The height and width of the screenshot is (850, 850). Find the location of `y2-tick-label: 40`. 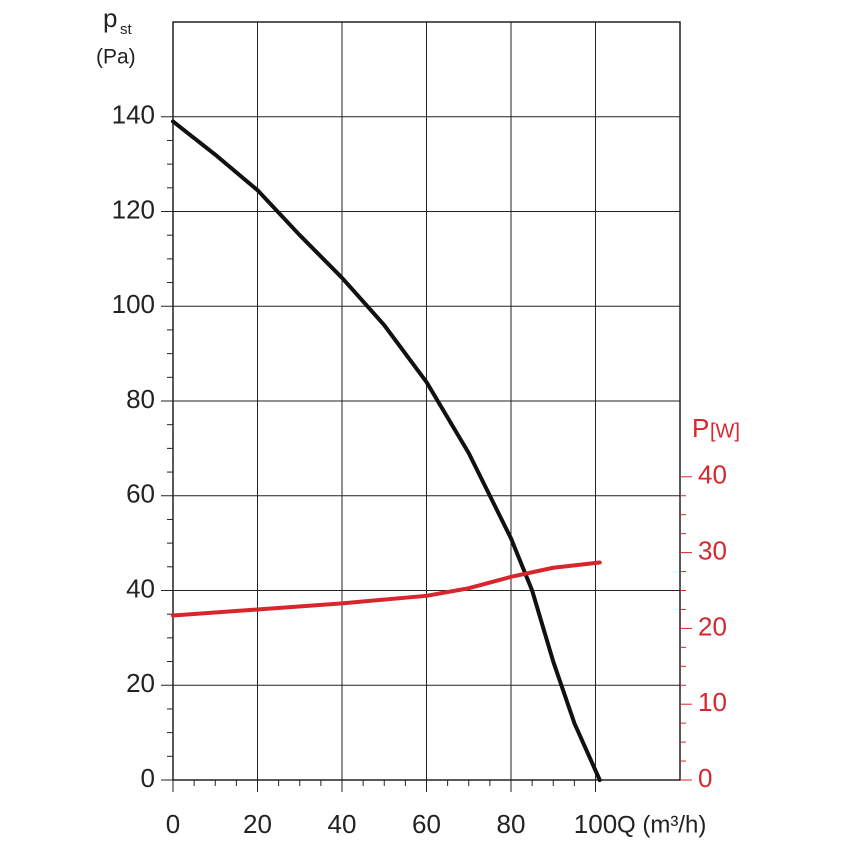

y2-tick-label: 40 is located at coordinates (712, 475).